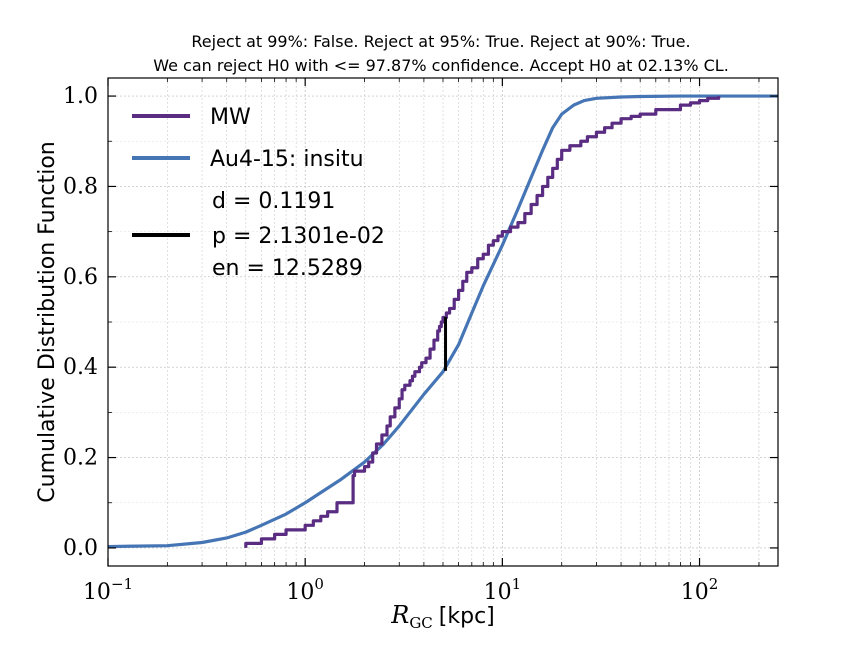 This screenshot has height=648, width=864. What do you see at coordinates (80, 548) in the screenshot?
I see `y-tick-label: 0.0` at bounding box center [80, 548].